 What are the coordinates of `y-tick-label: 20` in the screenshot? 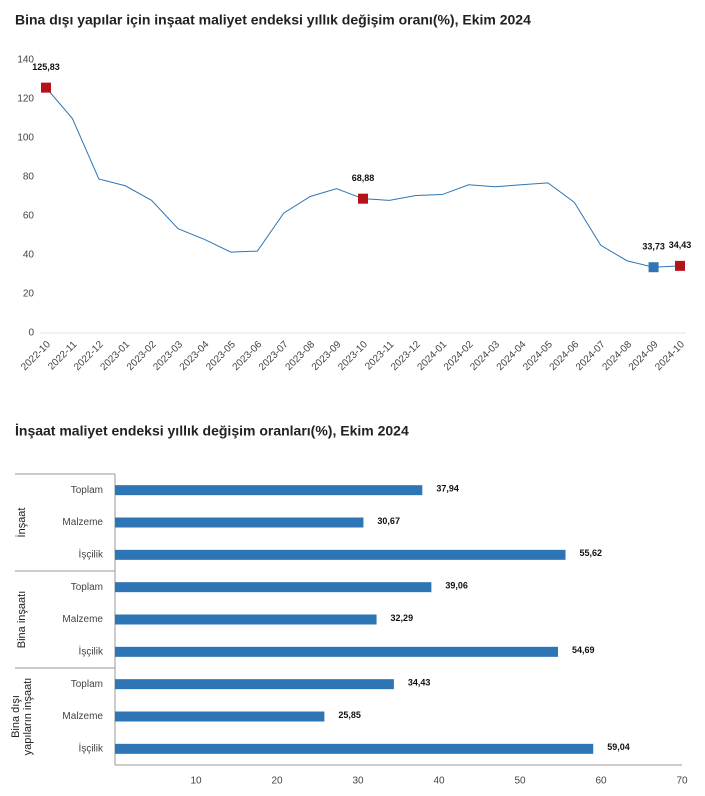 It's located at (29, 294).